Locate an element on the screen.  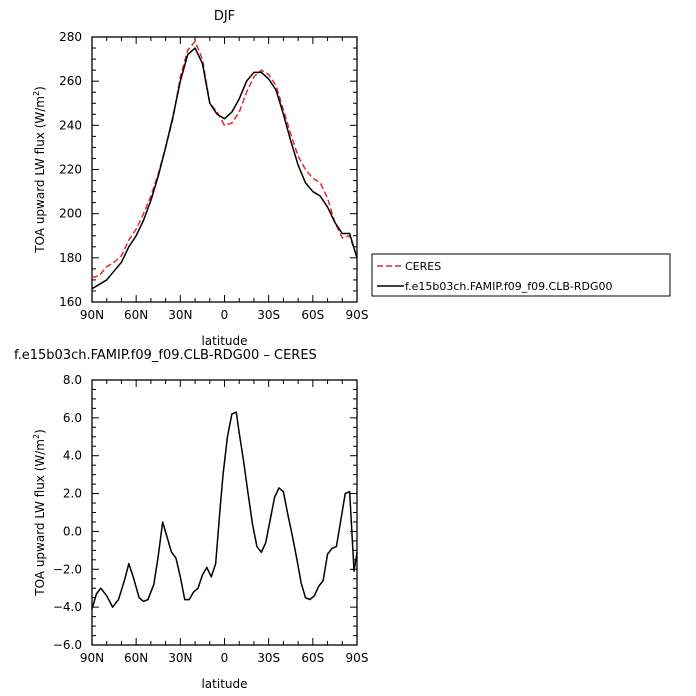
y-tick-label: 0.0 is located at coordinates (72, 531).